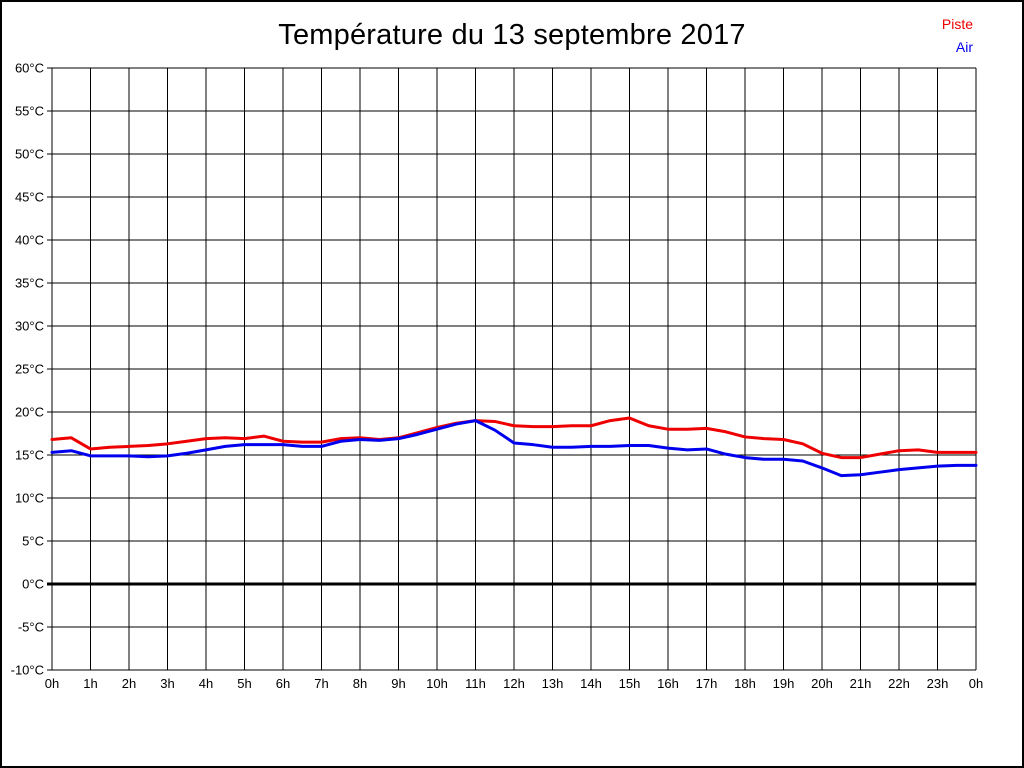 This screenshot has height=768, width=1024. Describe the element at coordinates (630, 683) in the screenshot. I see `x-tick-label: 15h` at that location.